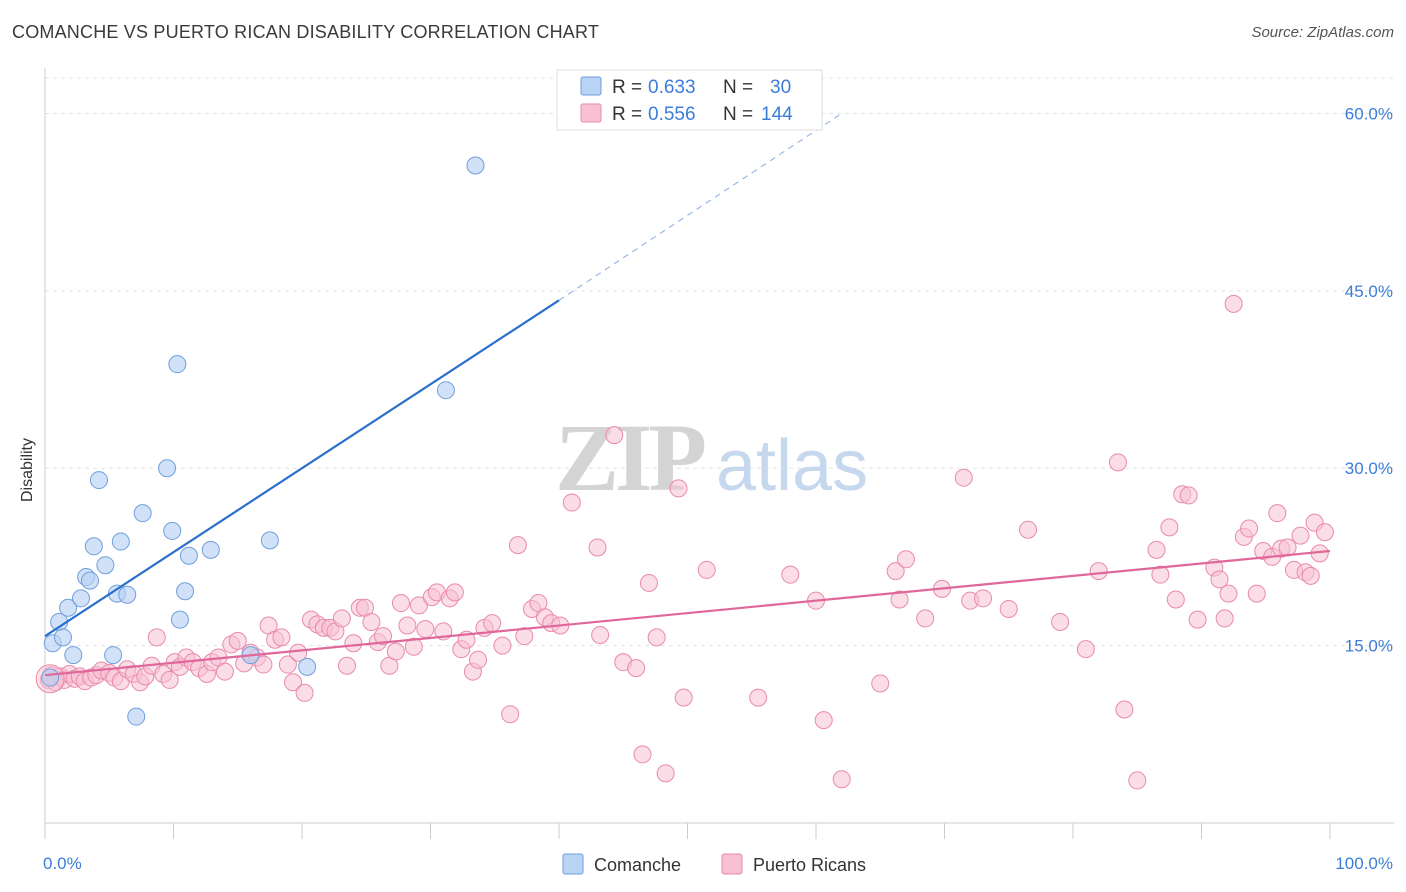 The height and width of the screenshot is (892, 1406). What do you see at coordinates (672, 87) in the screenshot?
I see `legend-r-value-comanche: 0.633` at bounding box center [672, 87].